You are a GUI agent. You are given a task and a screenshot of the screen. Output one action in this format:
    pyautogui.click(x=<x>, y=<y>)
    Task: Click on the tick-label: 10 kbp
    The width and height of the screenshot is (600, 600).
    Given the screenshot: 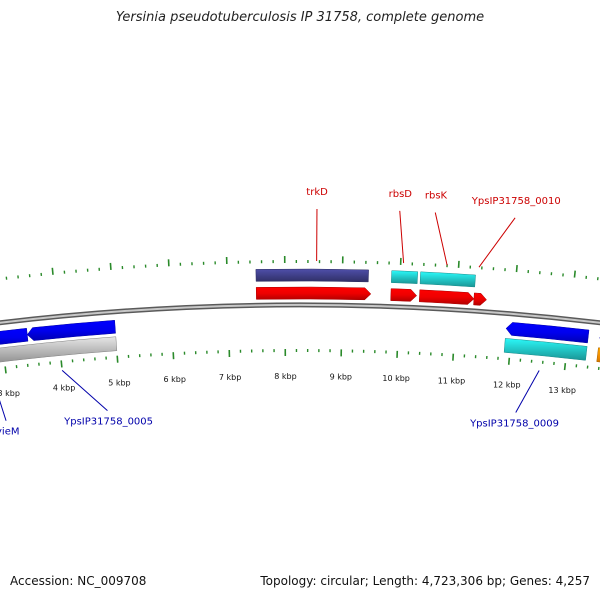 What is the action you would take?
    pyautogui.click(x=396, y=378)
    